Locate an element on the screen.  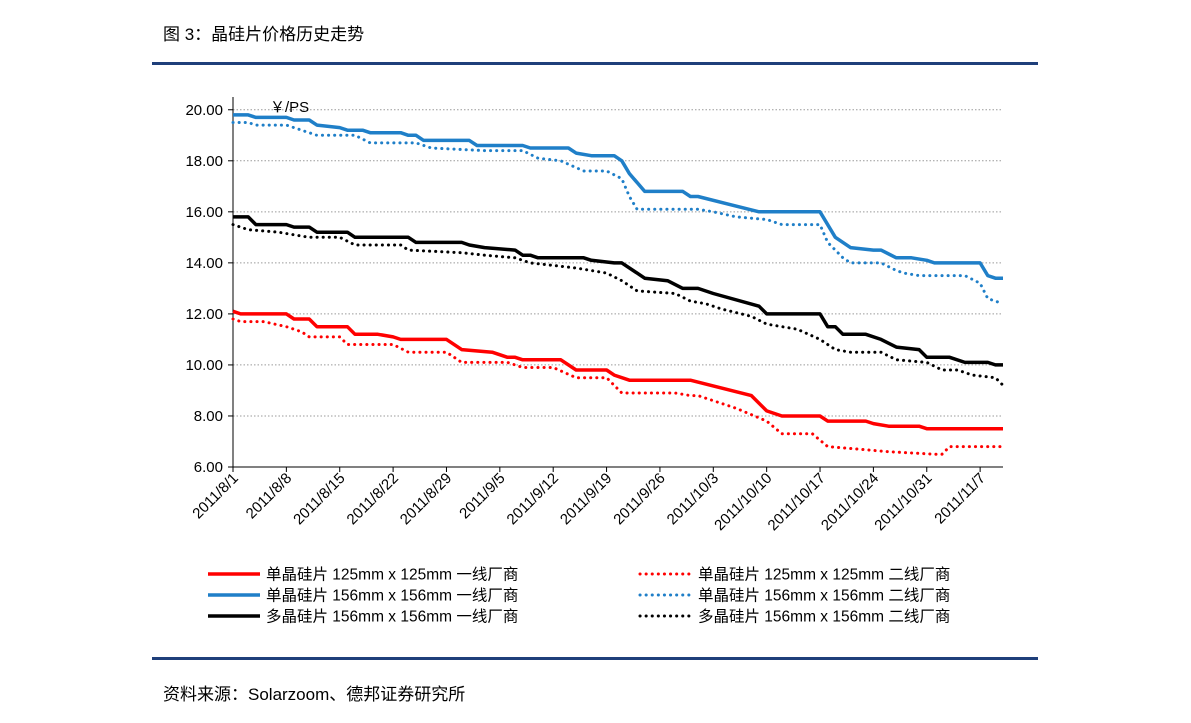
x-tick-label: 2011/8/1 is located at coordinates (215, 496).